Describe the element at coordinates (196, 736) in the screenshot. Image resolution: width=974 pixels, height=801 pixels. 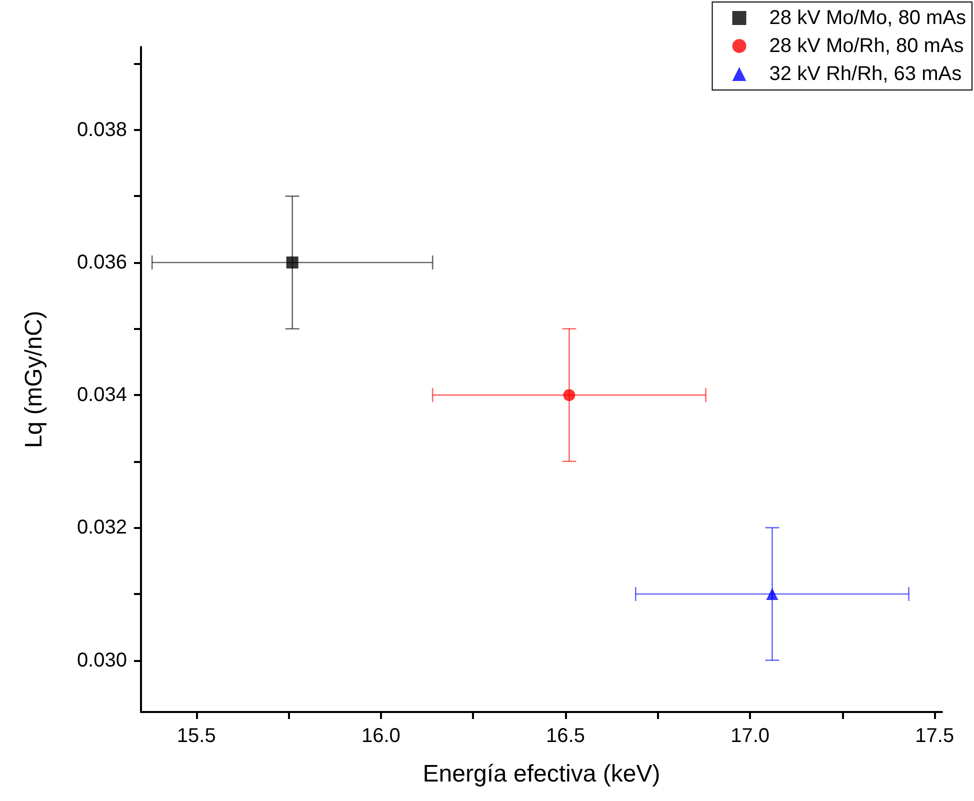
I see `x-tick-label: 15.5` at that location.